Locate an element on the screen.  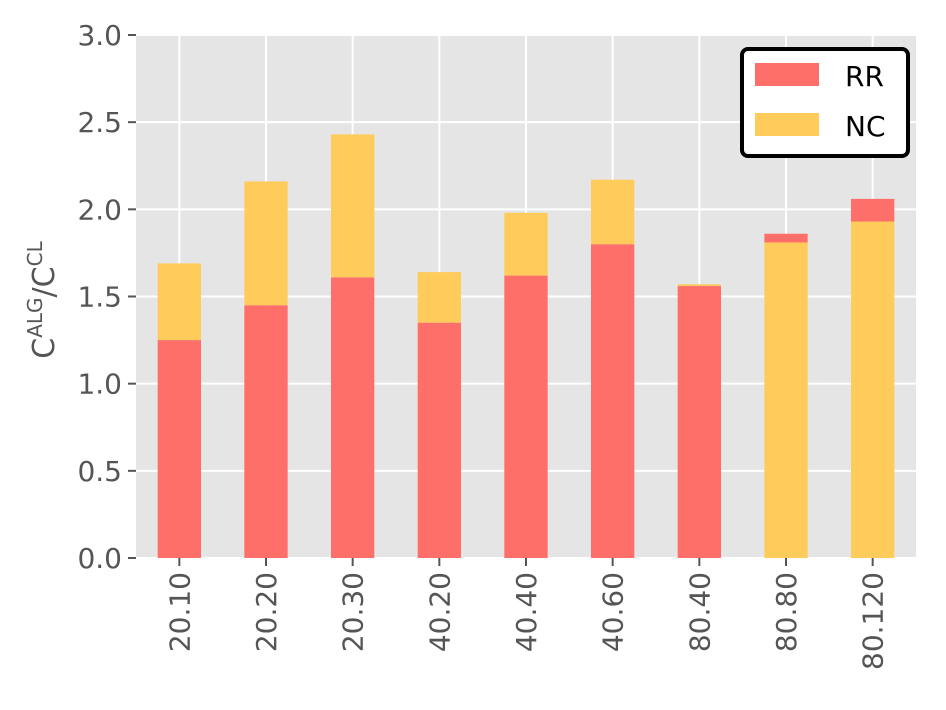
bar-rr-20.20 is located at coordinates (266, 431).